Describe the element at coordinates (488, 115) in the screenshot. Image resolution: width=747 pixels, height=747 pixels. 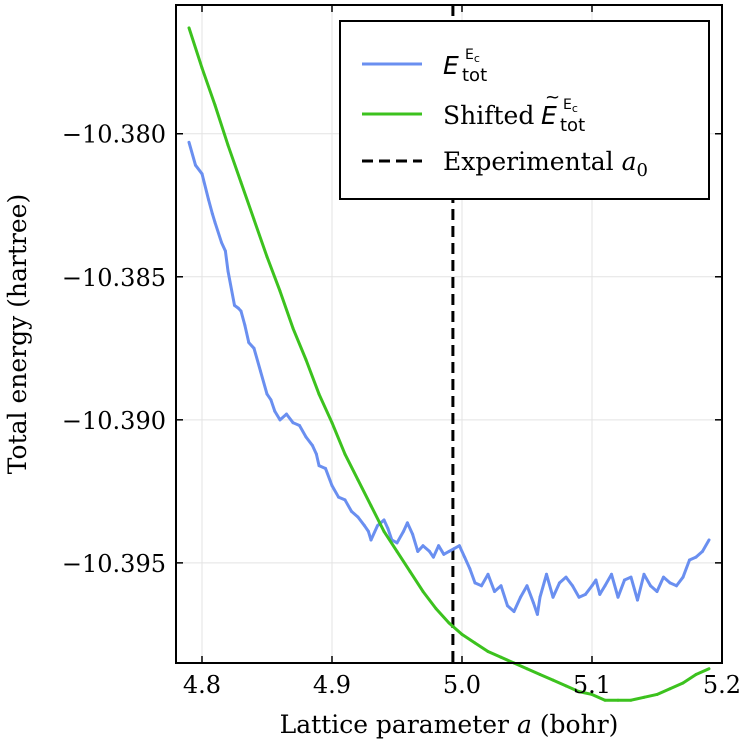
I see `legend-label-shifted-prefix: Shifted` at that location.